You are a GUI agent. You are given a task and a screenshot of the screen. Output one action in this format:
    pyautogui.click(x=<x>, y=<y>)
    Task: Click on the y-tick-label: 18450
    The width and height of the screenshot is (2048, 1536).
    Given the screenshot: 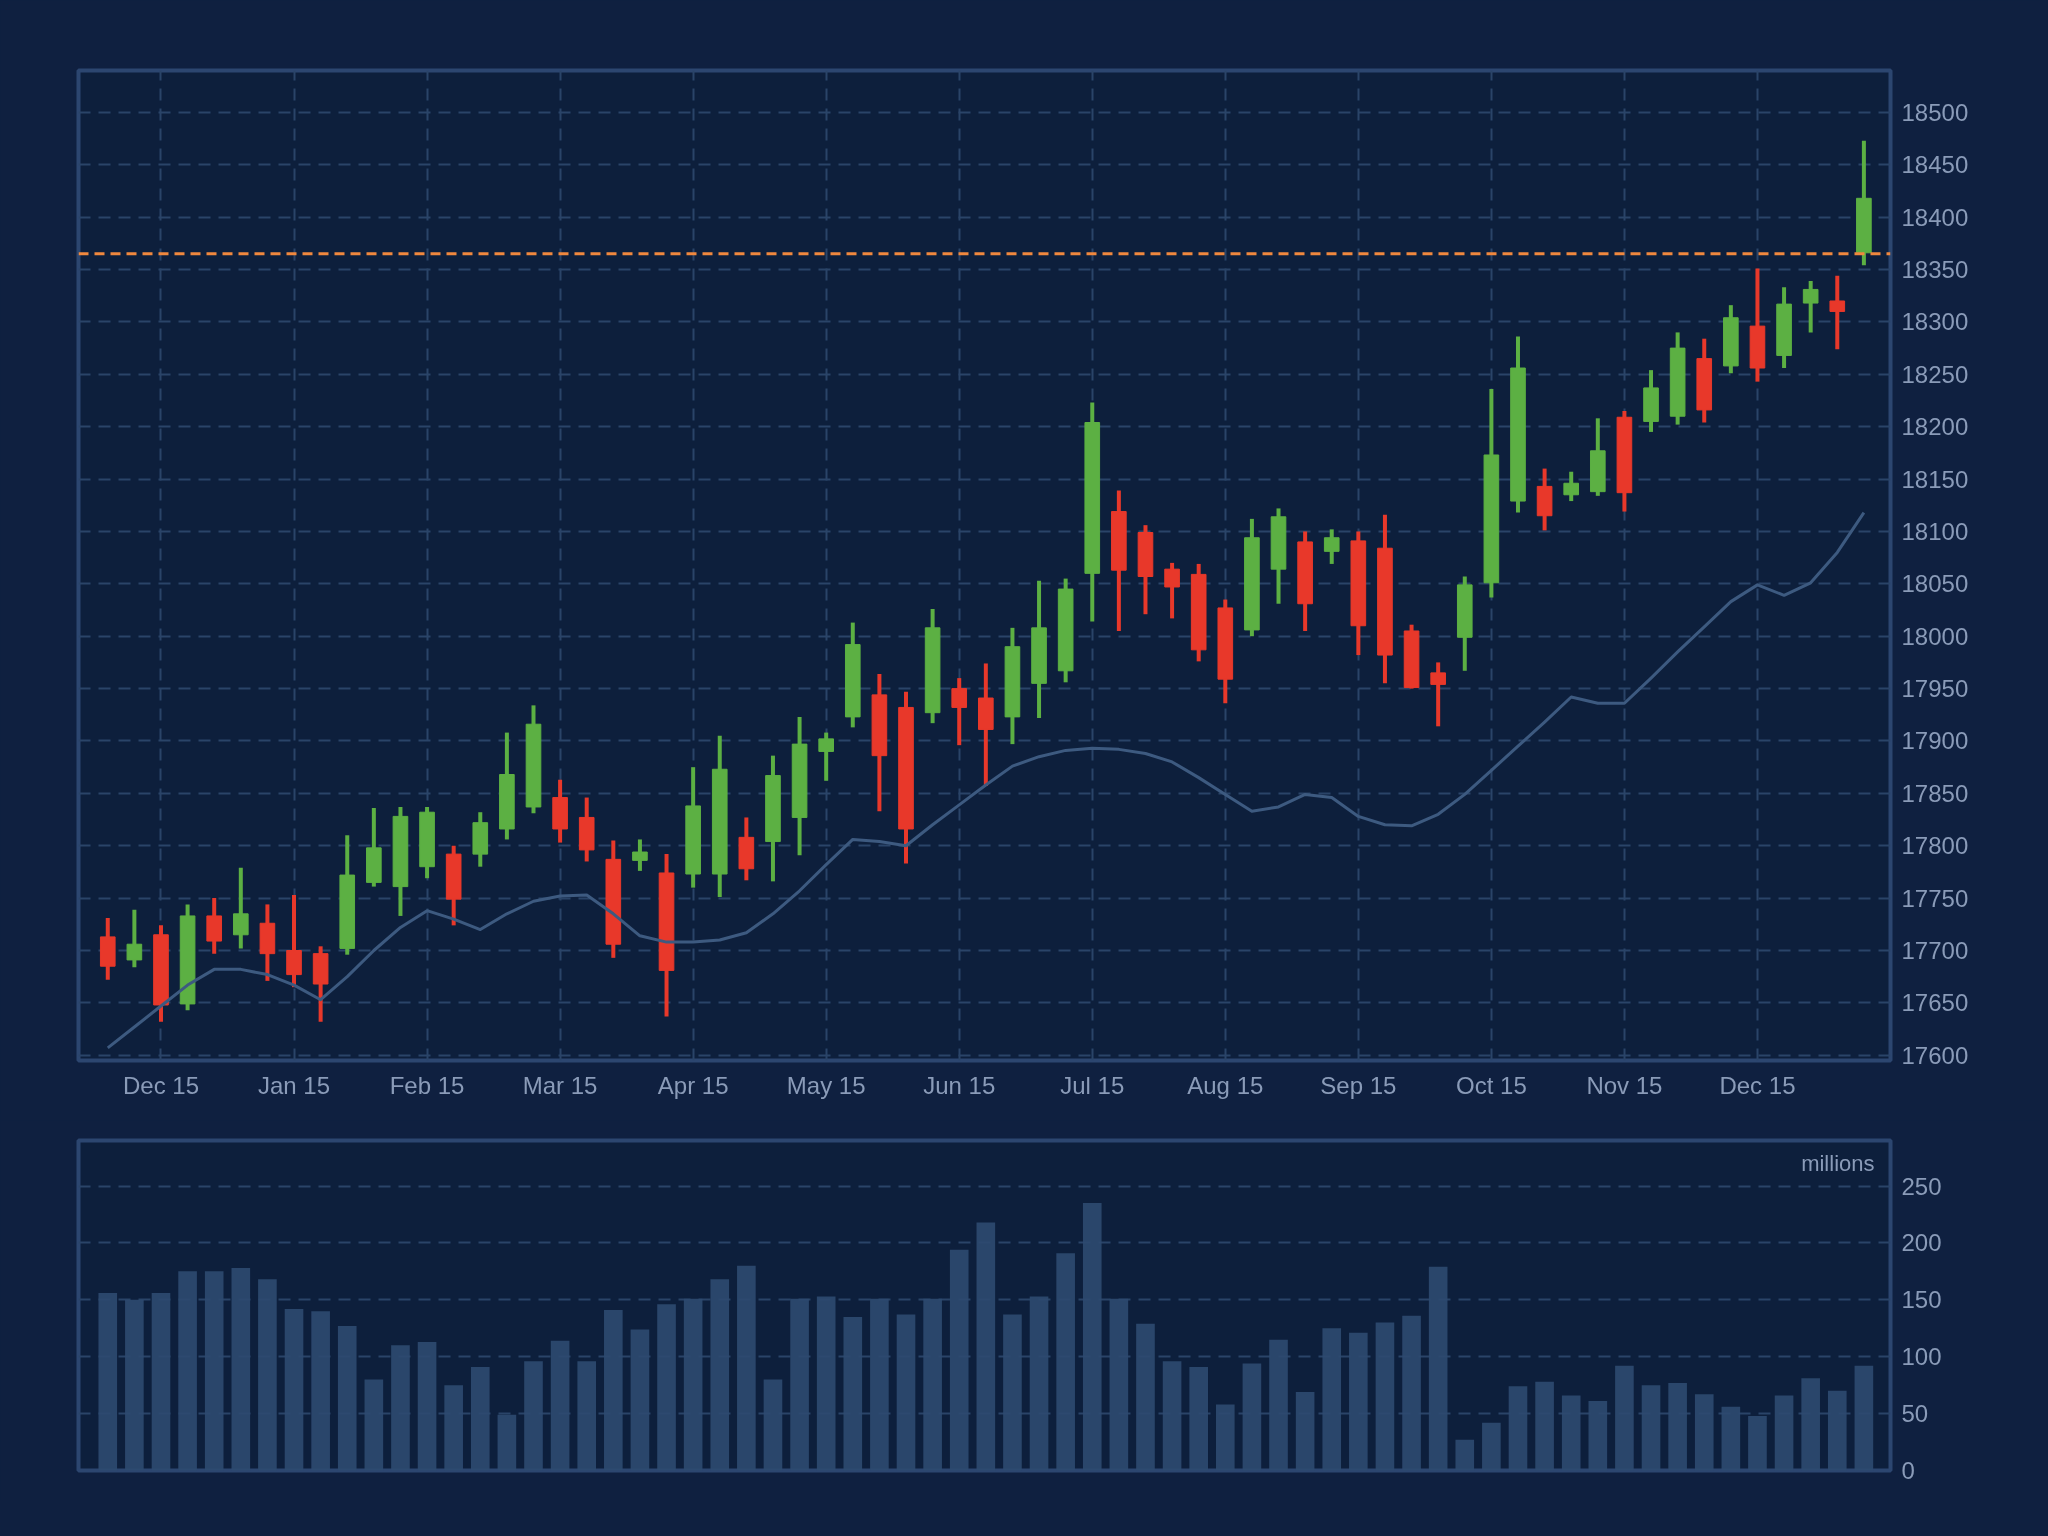 What is the action you would take?
    pyautogui.click(x=1935, y=165)
    